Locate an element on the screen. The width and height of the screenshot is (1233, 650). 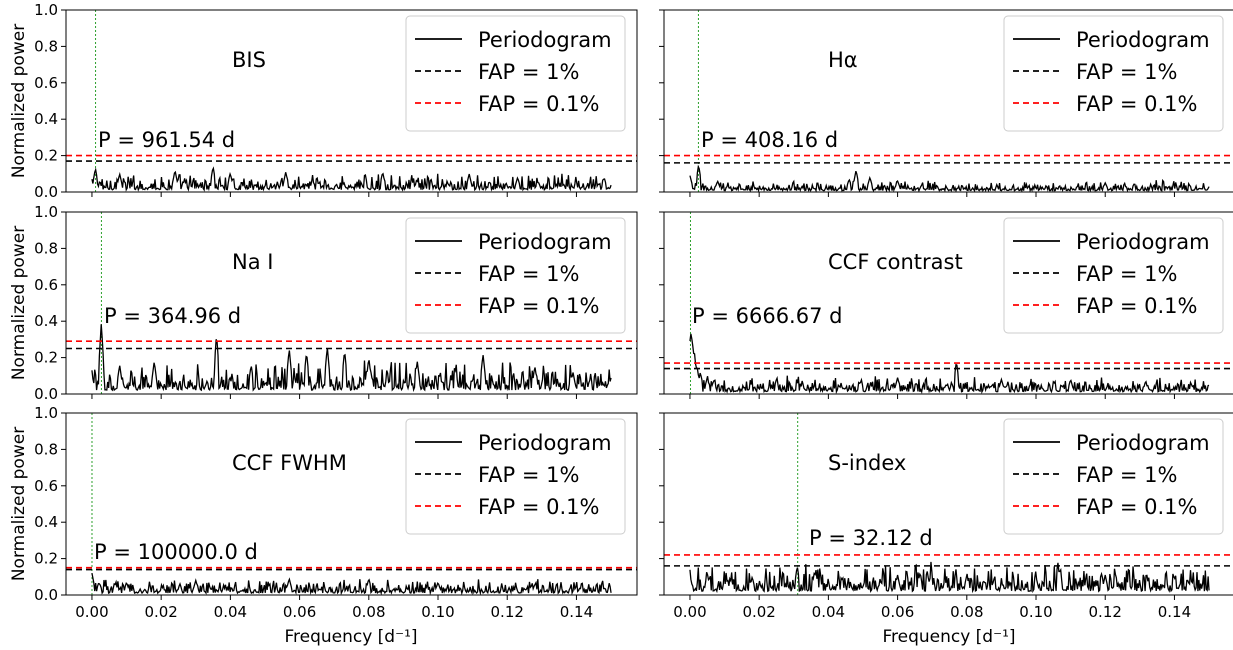
peak-annotation: P = 961.54 d is located at coordinates (166, 140).